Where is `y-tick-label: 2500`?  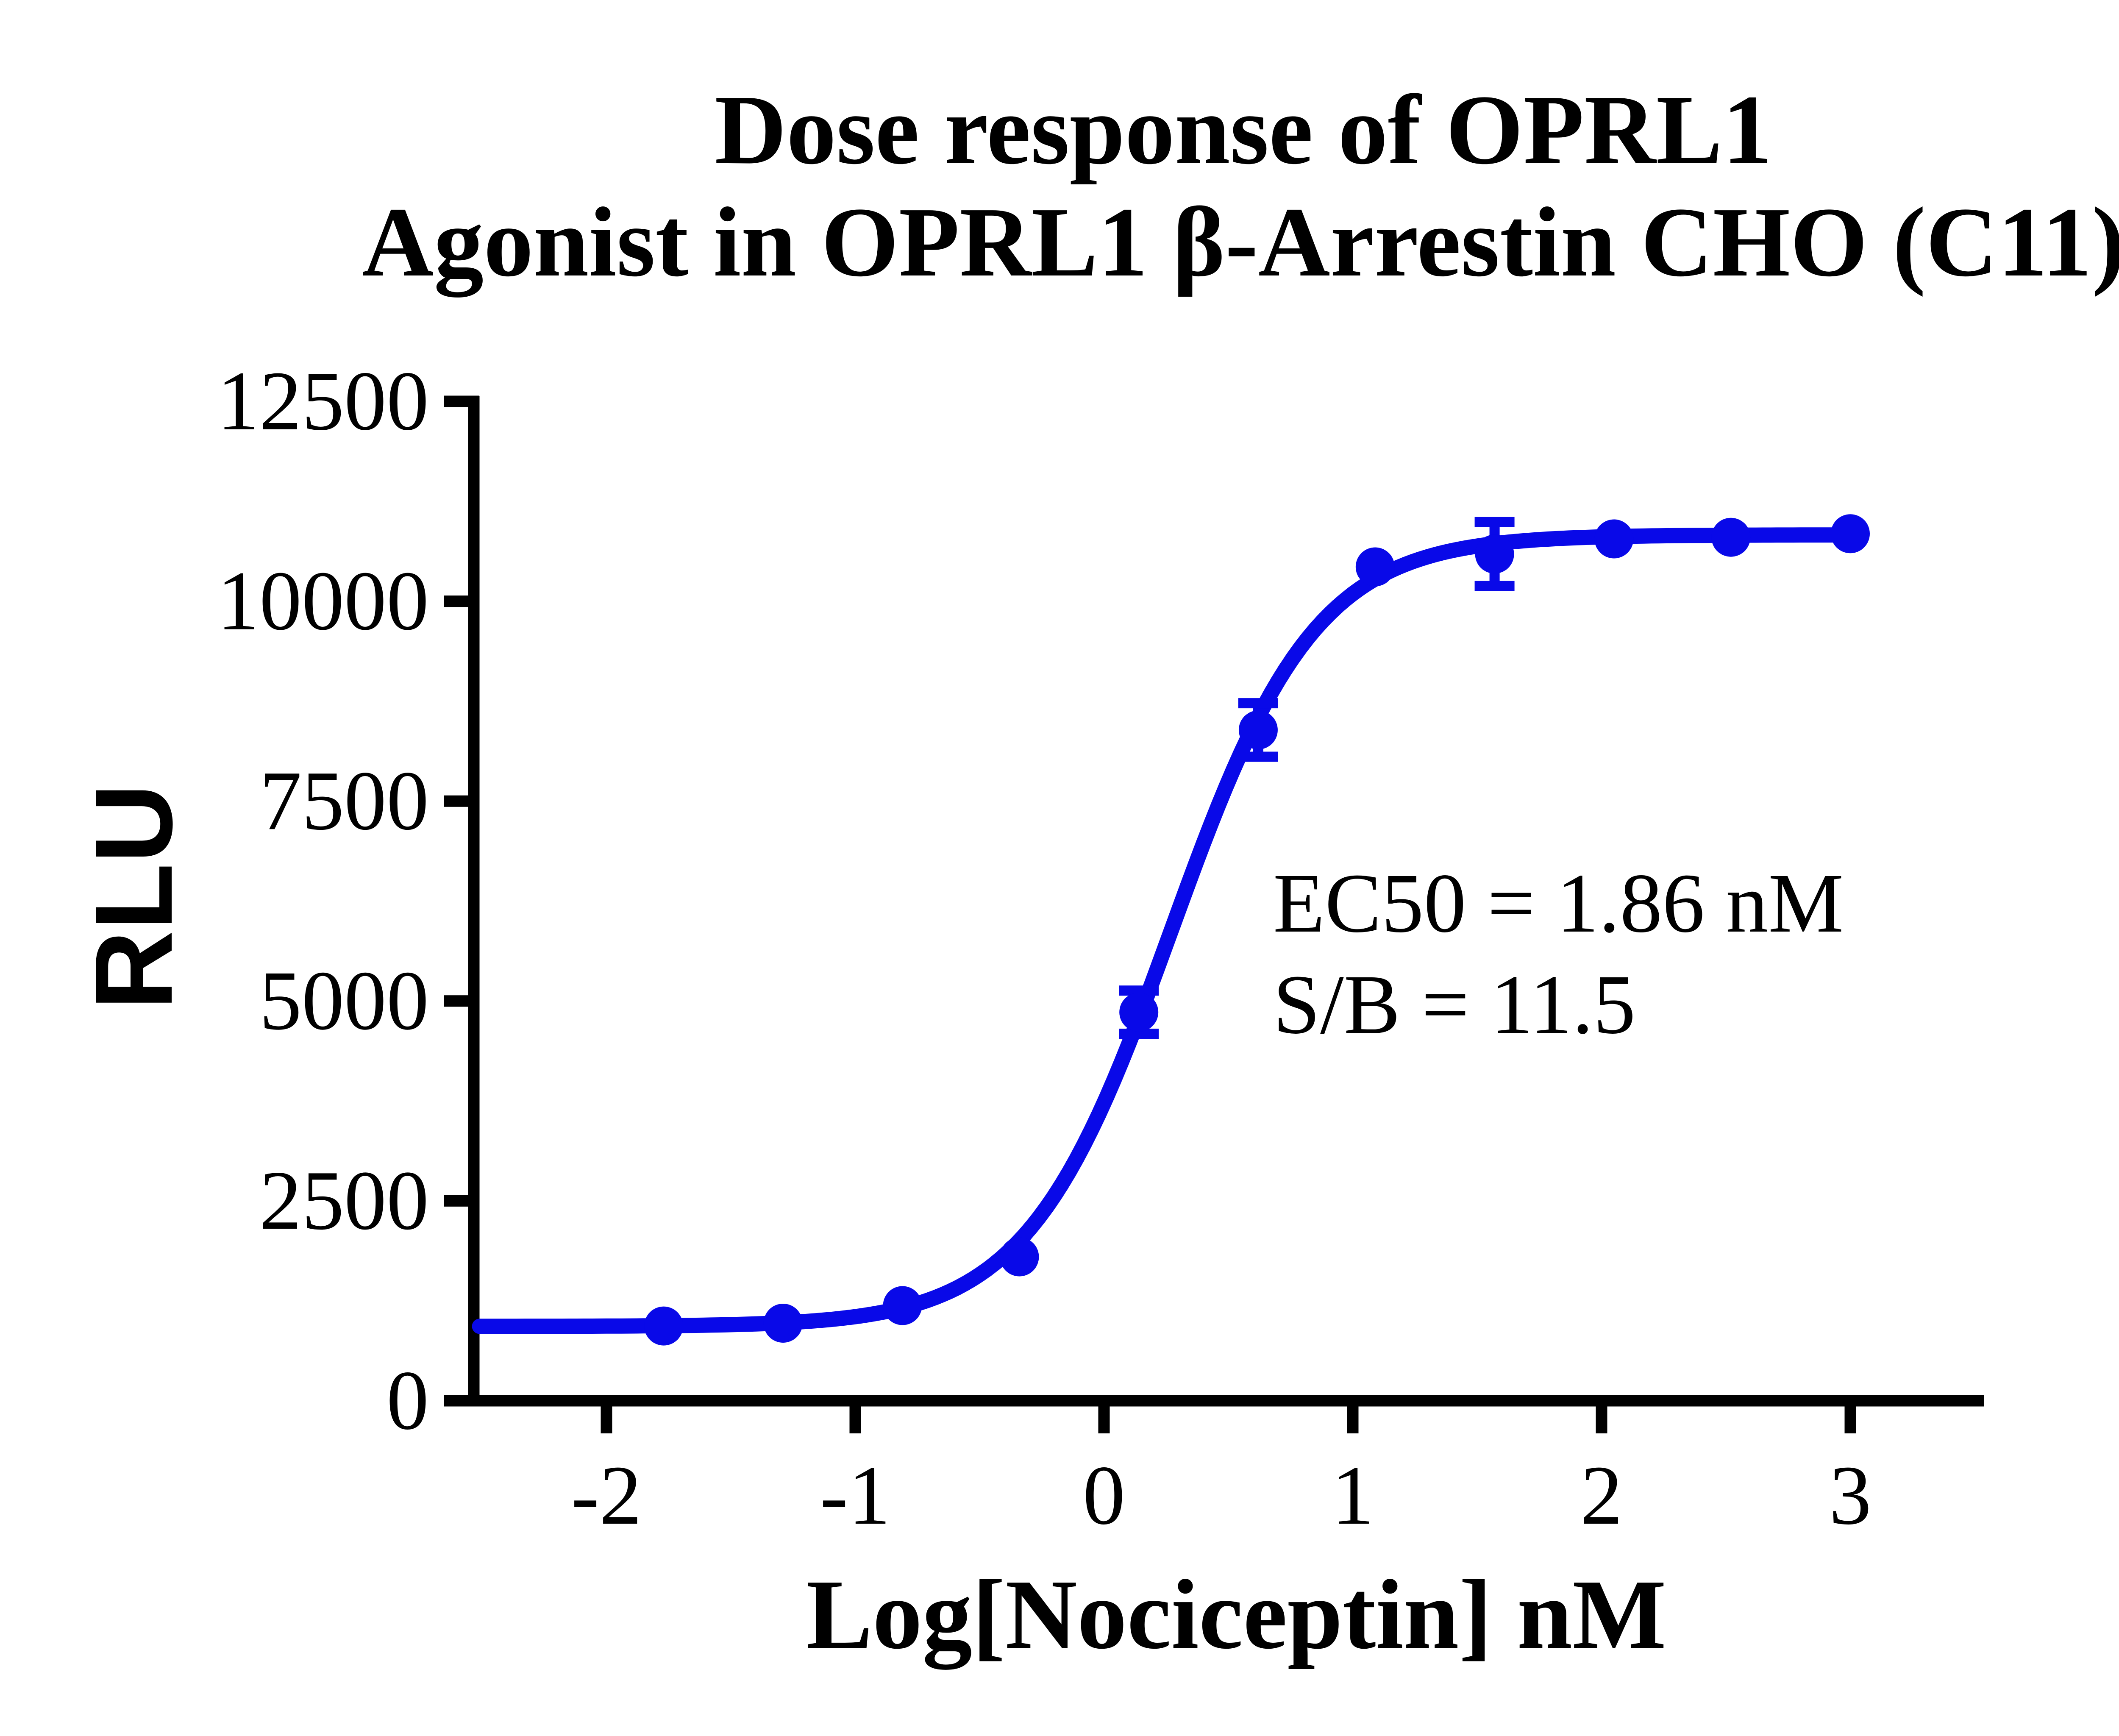 y-tick-label: 2500 is located at coordinates (344, 1200).